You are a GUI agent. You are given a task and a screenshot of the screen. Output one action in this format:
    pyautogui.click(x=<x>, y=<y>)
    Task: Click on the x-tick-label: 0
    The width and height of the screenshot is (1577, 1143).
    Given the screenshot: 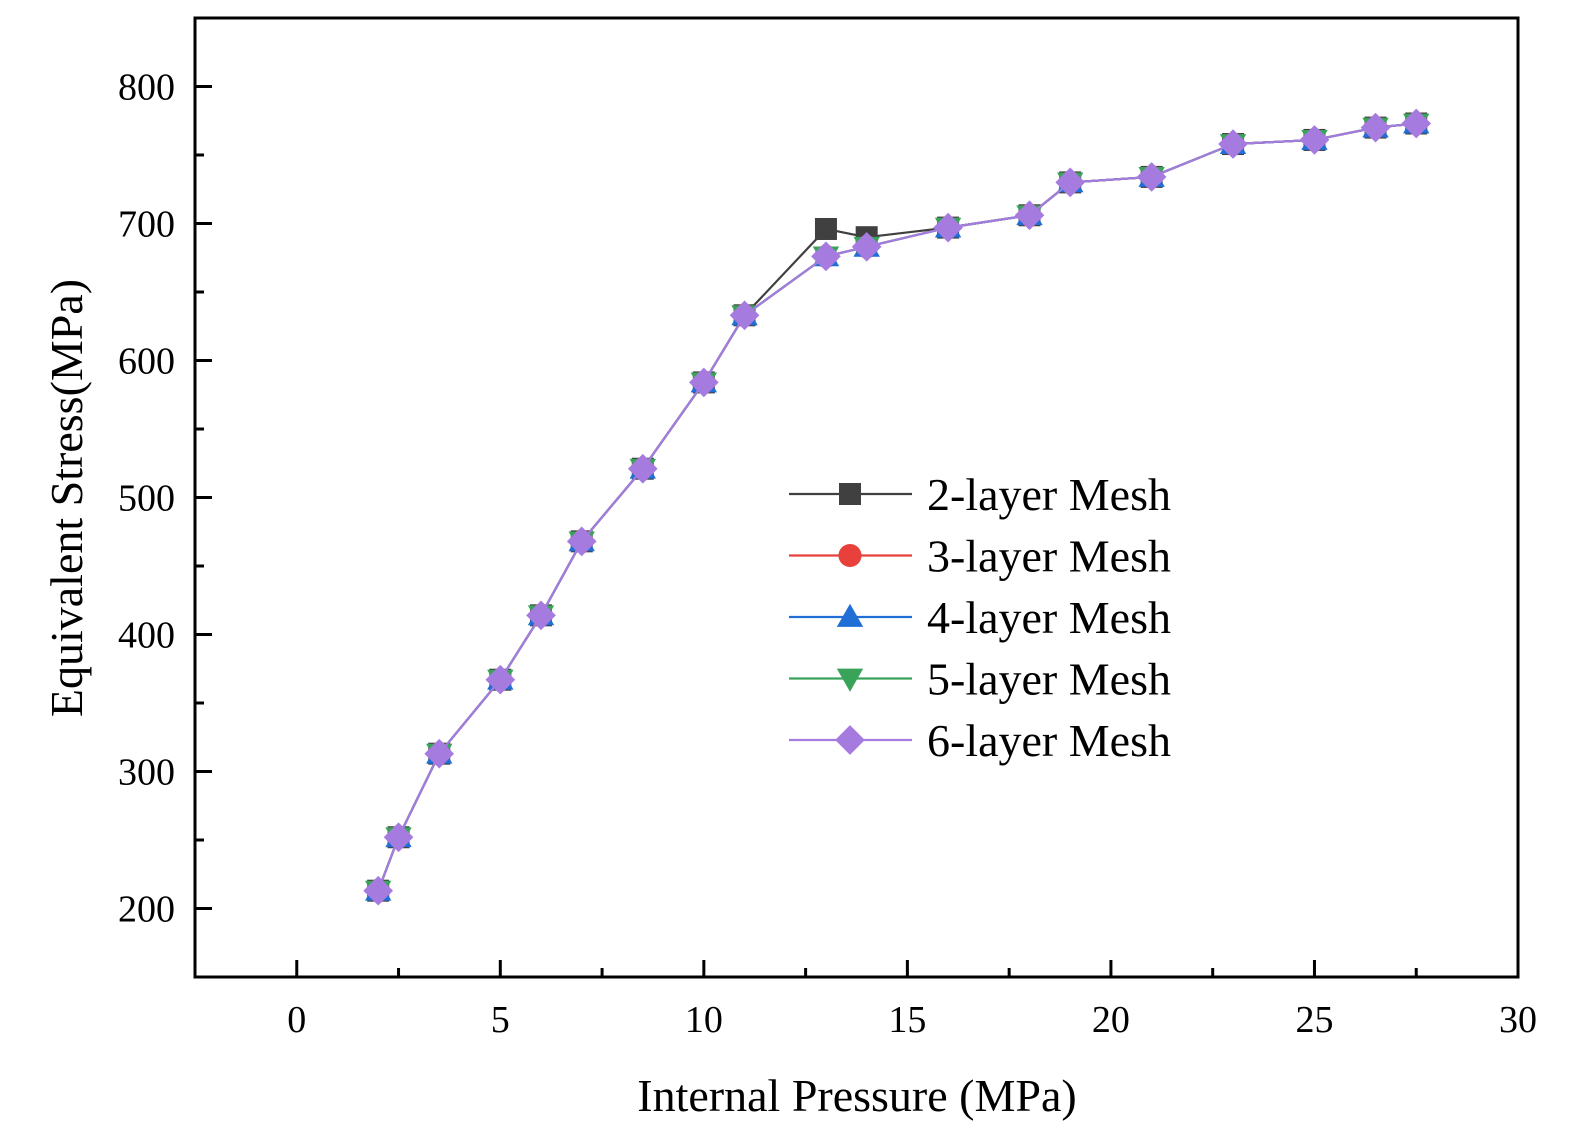 What is the action you would take?
    pyautogui.click(x=296, y=1020)
    